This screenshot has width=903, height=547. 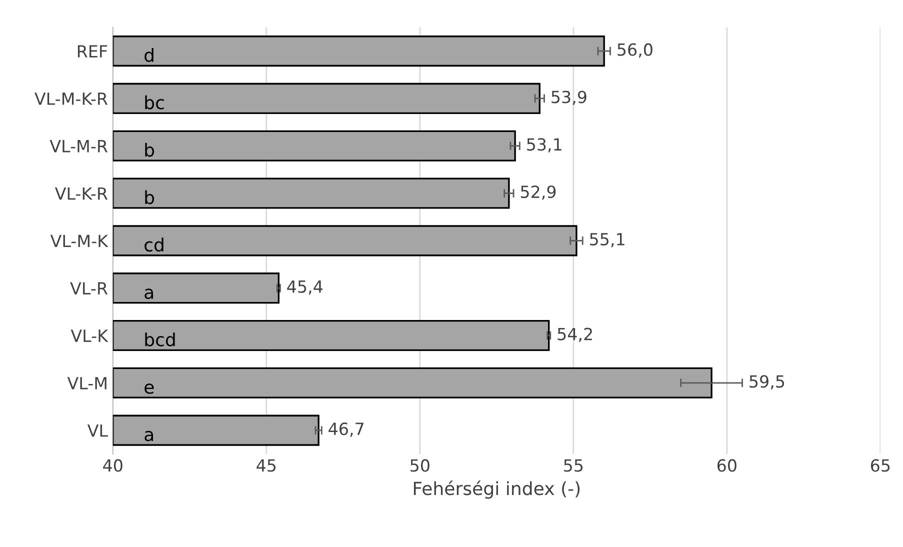 What do you see at coordinates (573, 465) in the screenshot?
I see `x-tick-label: 55` at bounding box center [573, 465].